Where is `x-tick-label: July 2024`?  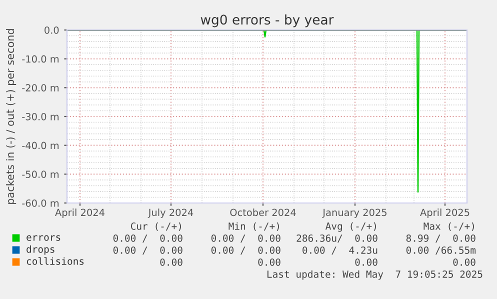 x-tick-label: July 2024 is located at coordinates (171, 213).